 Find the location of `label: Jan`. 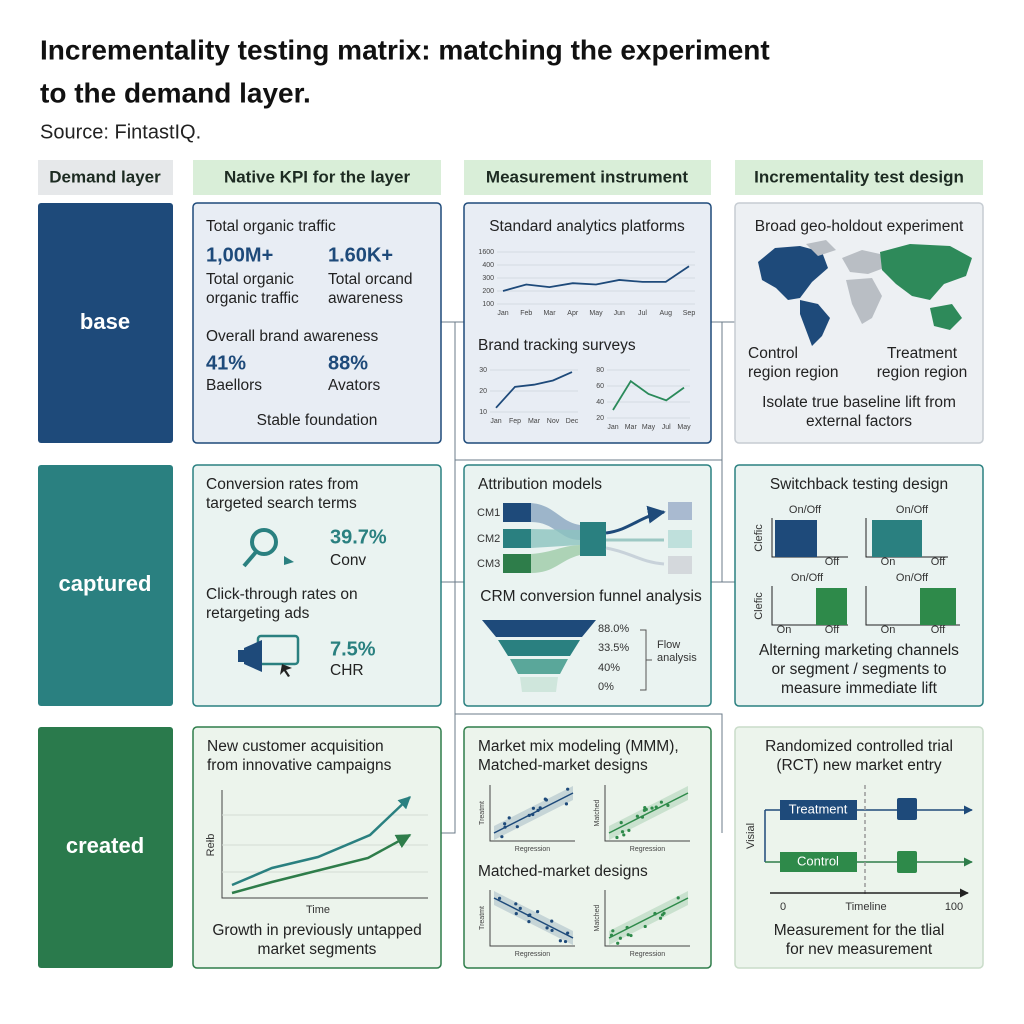

label: Jan is located at coordinates (502, 313).